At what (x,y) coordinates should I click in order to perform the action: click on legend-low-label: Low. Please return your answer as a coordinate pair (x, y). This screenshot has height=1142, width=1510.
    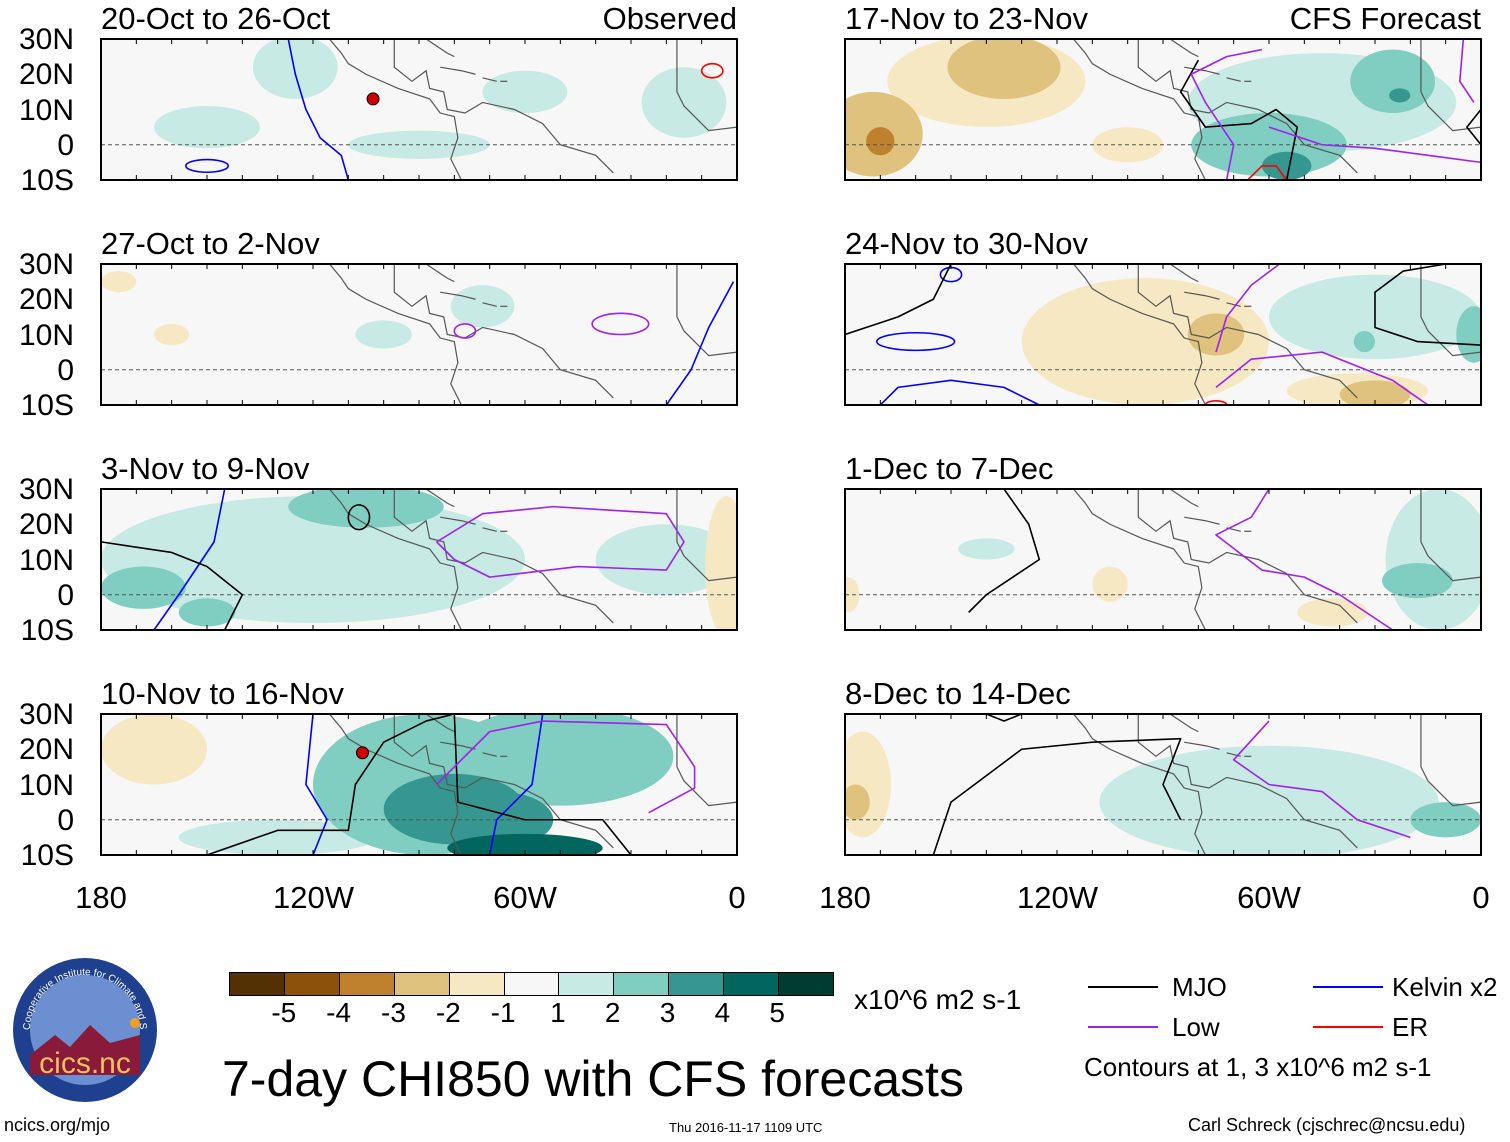
    Looking at the image, I should click on (1196, 1027).